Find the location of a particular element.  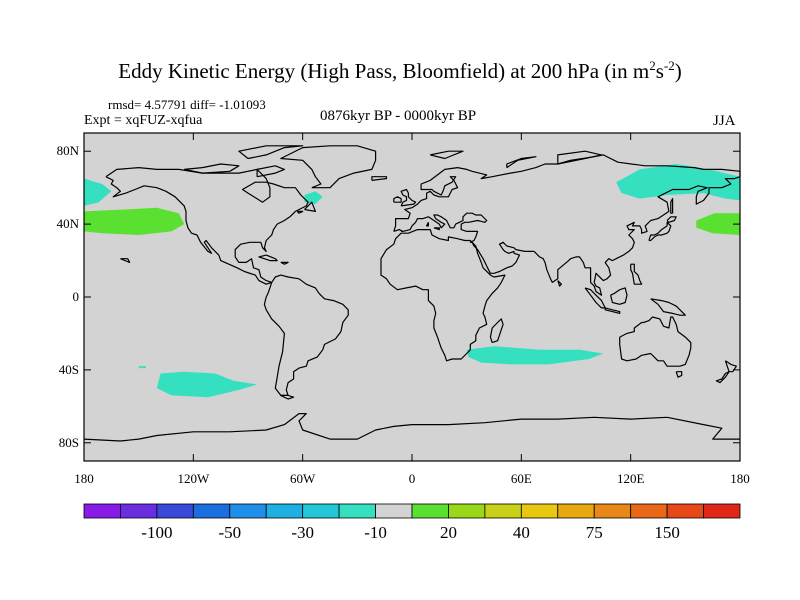

colorbar-label: -100 is located at coordinates (156, 532).